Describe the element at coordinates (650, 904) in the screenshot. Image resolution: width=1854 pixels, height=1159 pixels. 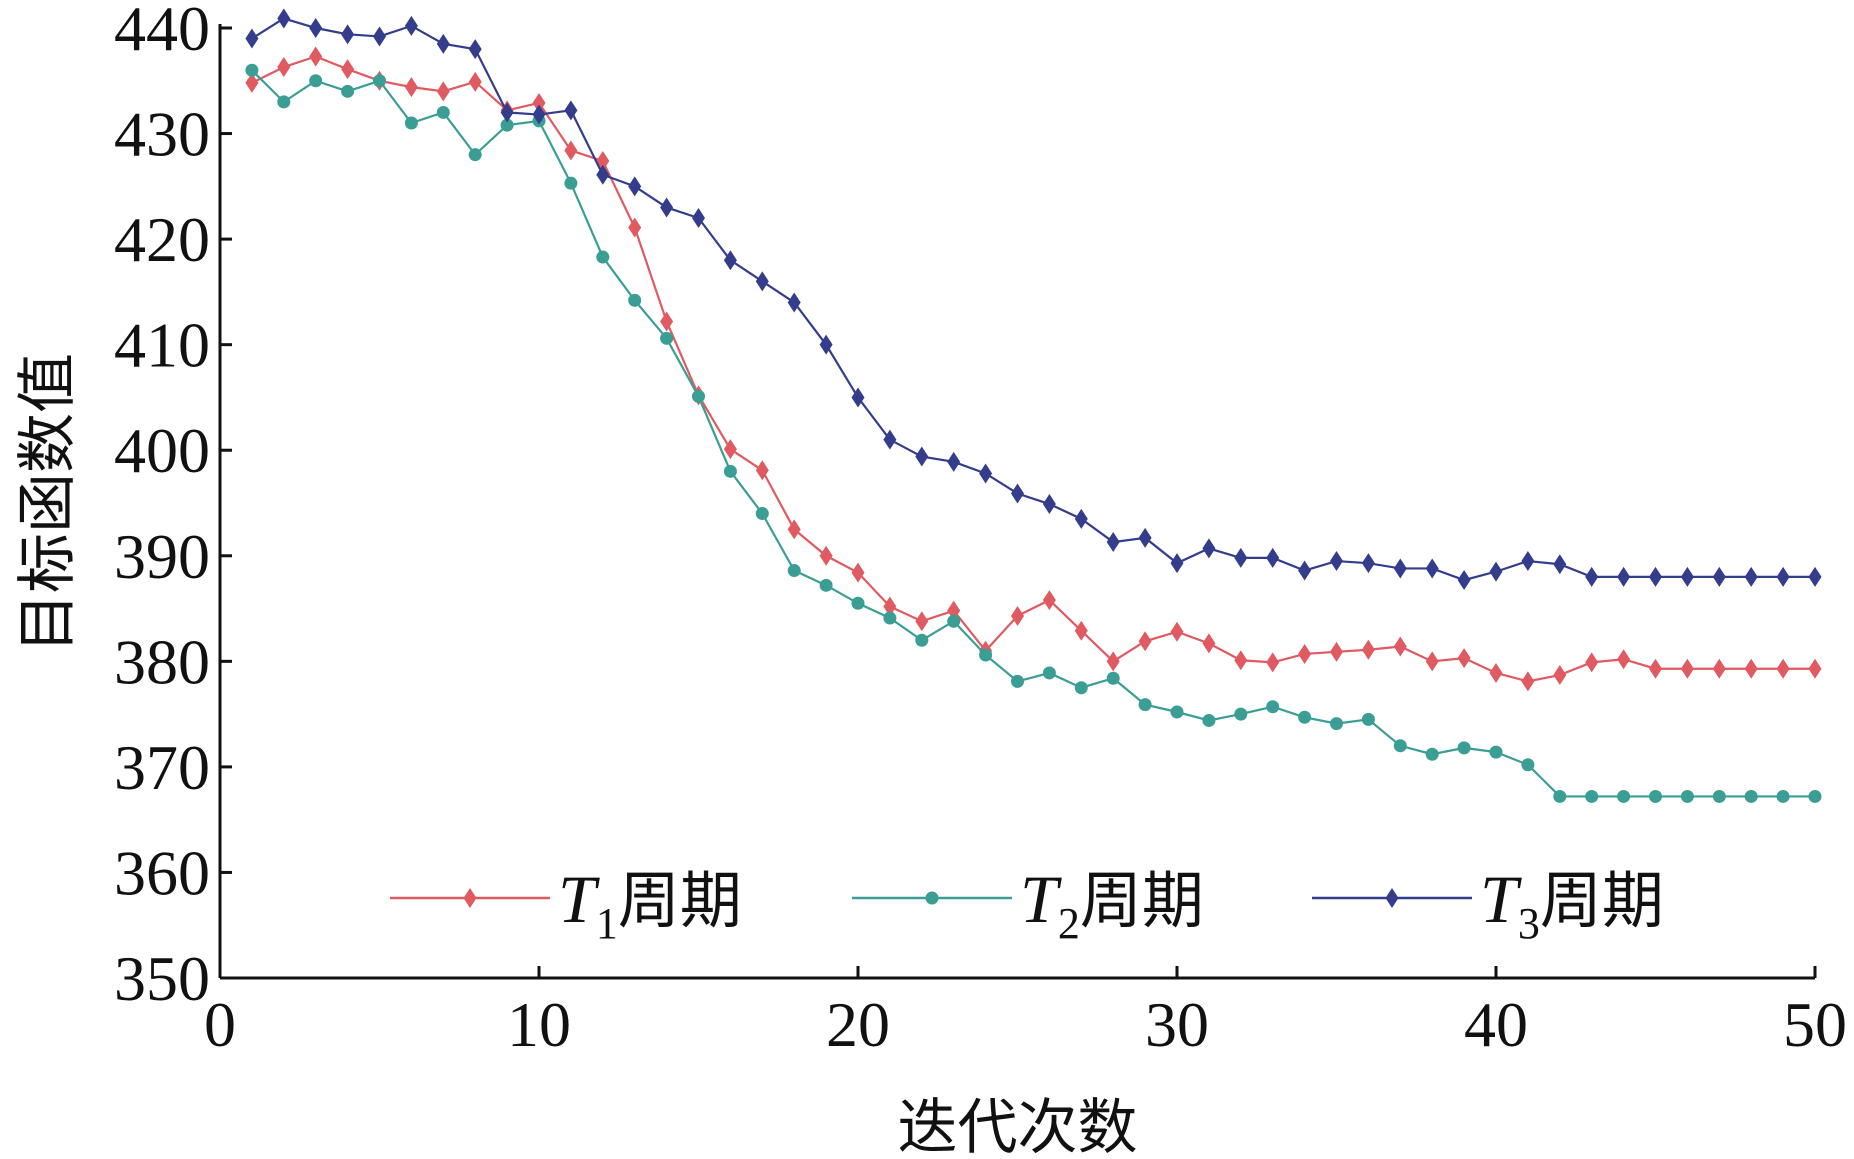
I see `legend-label: T1周期` at that location.